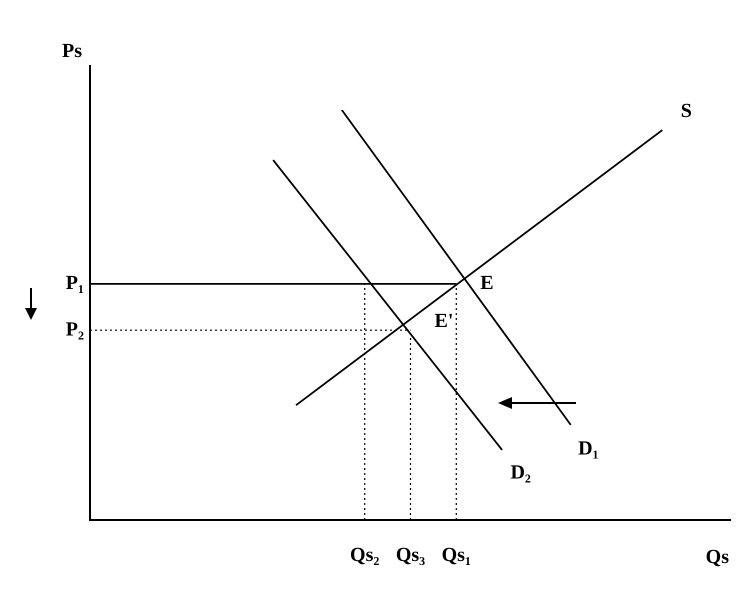 The height and width of the screenshot is (591, 755). Describe the element at coordinates (487, 283) in the screenshot. I see `annotation: E` at that location.